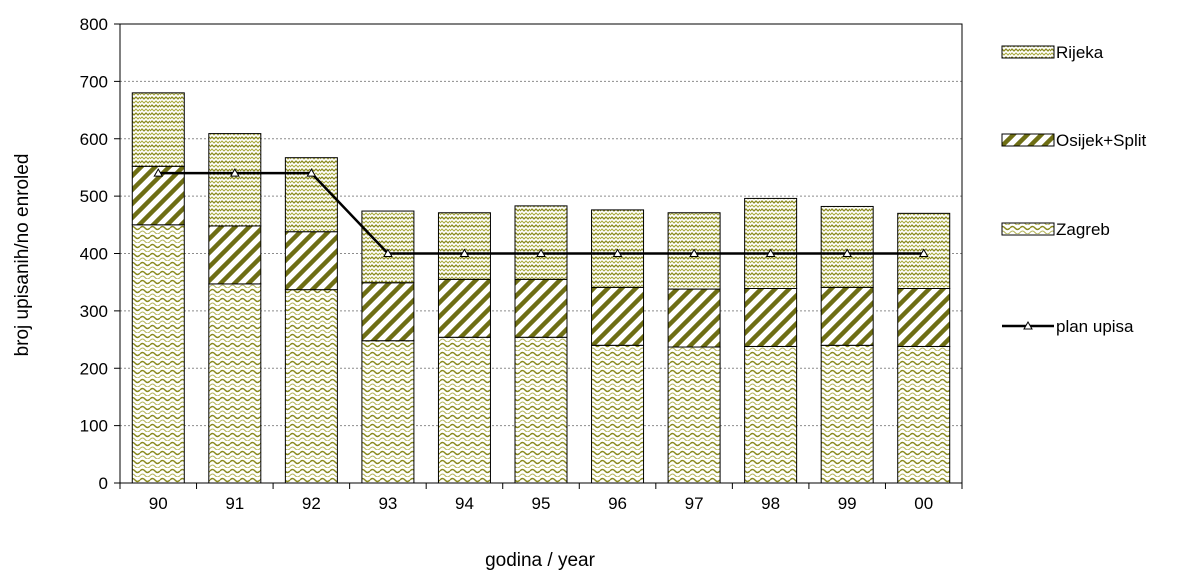  Describe the element at coordinates (158, 503) in the screenshot. I see `x-tick-label: 90` at that location.